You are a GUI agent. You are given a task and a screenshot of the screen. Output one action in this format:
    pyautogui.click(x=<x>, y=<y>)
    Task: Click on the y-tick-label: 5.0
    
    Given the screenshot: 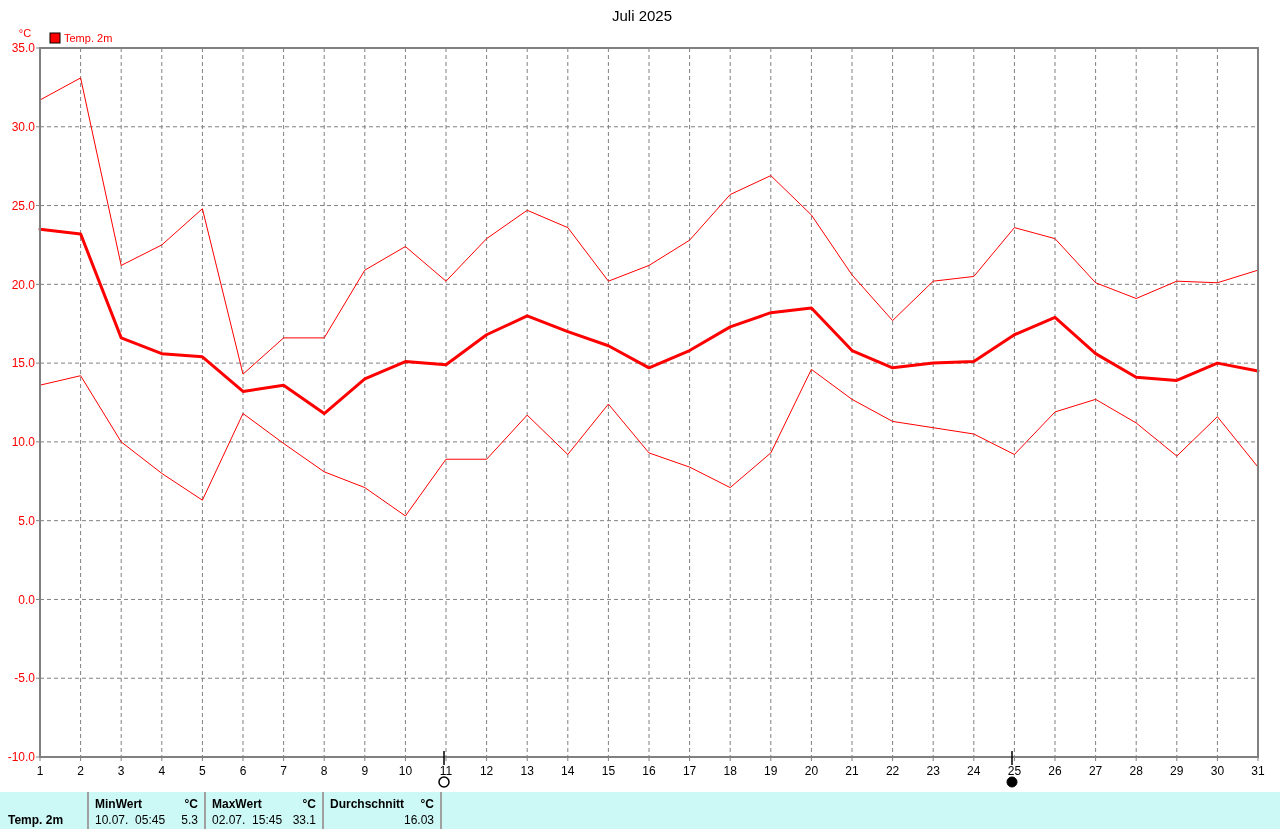 What is the action you would take?
    pyautogui.click(x=27, y=520)
    